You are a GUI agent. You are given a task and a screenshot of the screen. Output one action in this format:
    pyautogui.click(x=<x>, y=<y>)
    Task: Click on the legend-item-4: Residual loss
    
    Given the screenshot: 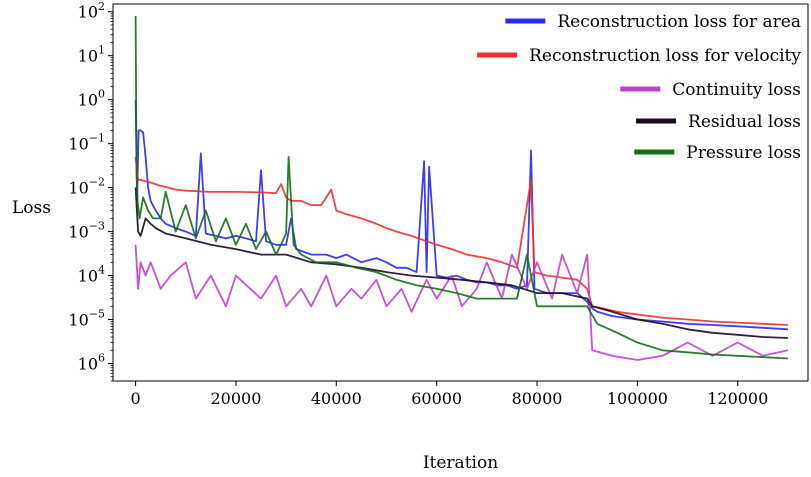 What is the action you would take?
    pyautogui.click(x=718, y=122)
    